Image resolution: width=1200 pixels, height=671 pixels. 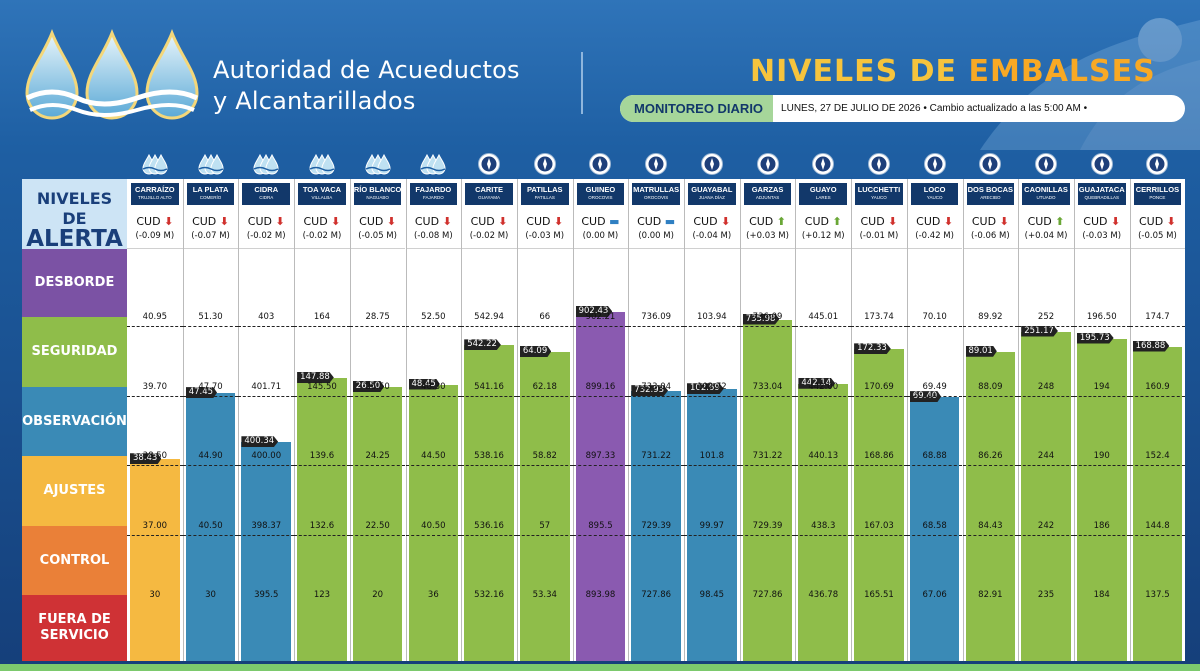 What do you see at coordinates (879, 387) in the screenshot?
I see `threshold-value: 170.69` at bounding box center [879, 387].